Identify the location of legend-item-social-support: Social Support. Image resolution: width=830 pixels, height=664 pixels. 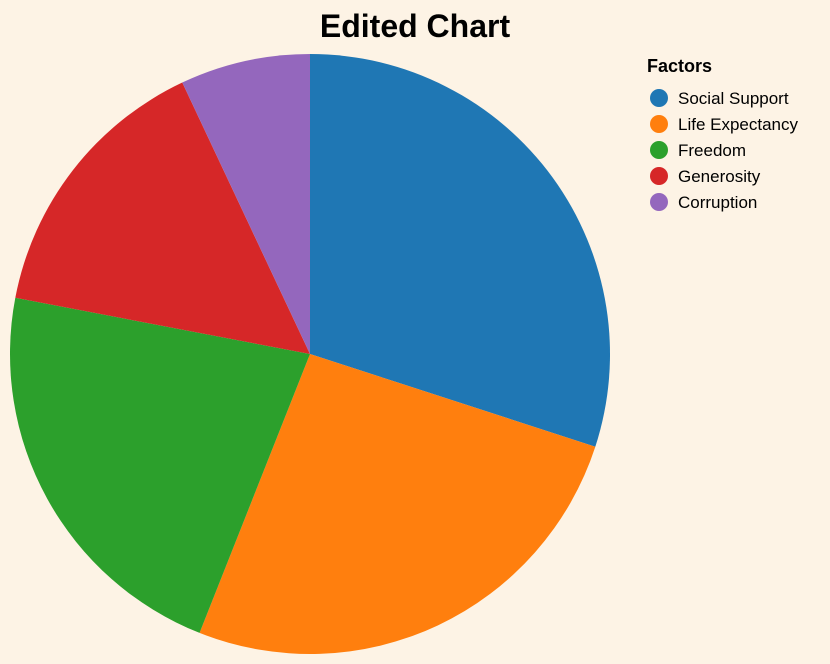
(719, 98).